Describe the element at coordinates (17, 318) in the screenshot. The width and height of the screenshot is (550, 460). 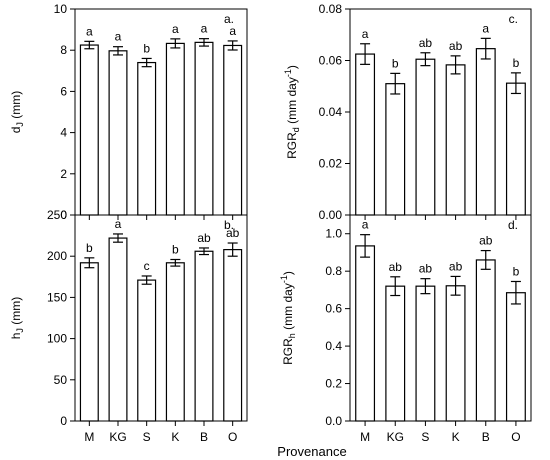
I see `y-axis-label: hJ (mm)` at that location.